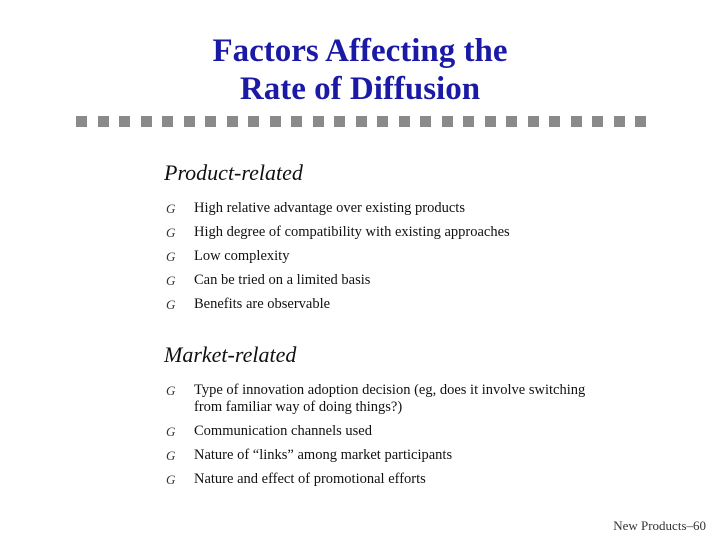 The image size is (720, 540). I want to click on title-line-2: Rate of Diffusion, so click(360, 89).